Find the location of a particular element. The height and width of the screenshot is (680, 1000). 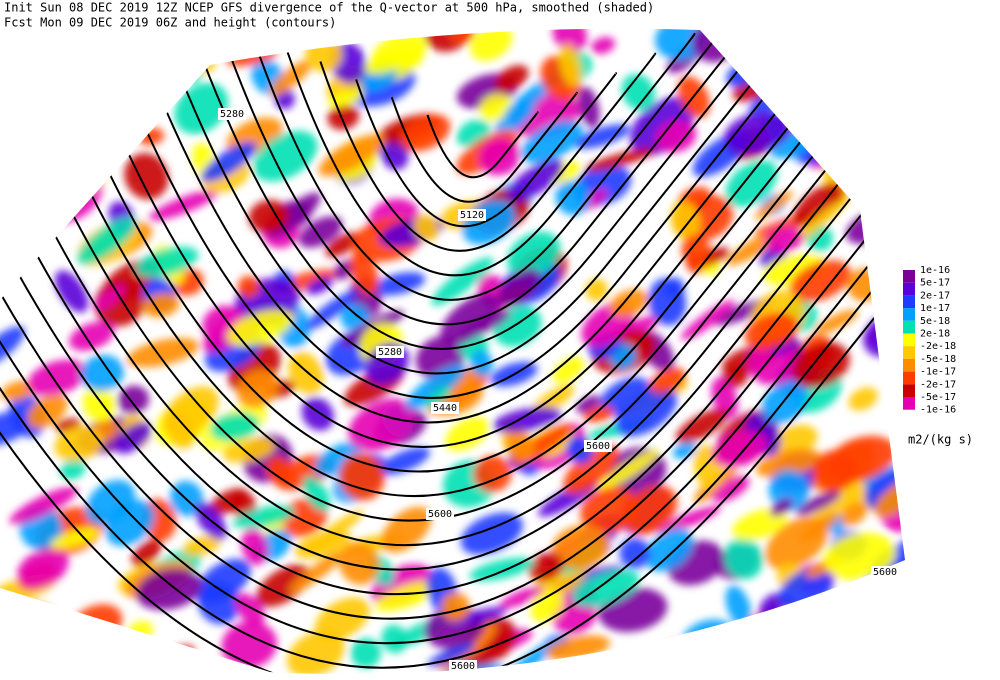

legend-label: 5e-18 is located at coordinates (935, 321).